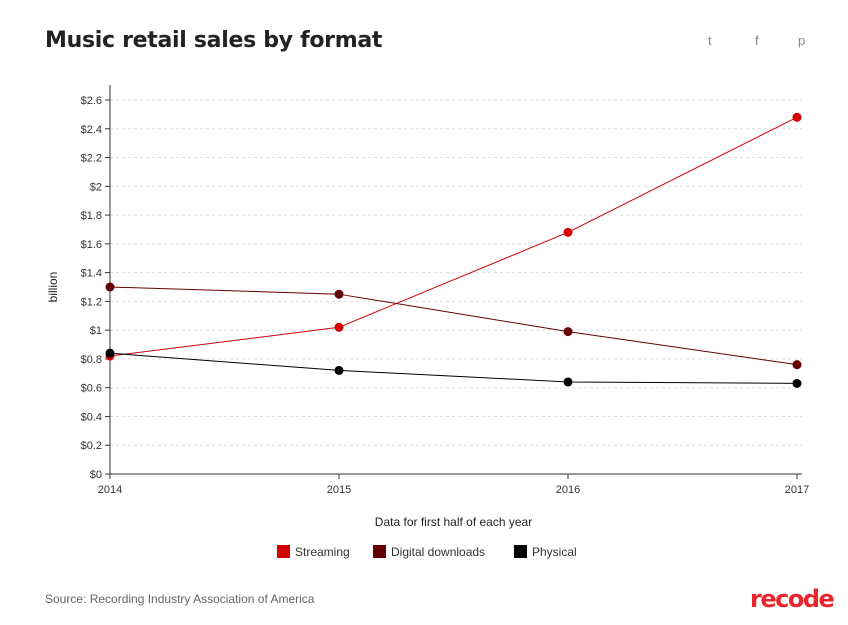  What do you see at coordinates (453, 522) in the screenshot?
I see `x-axis-label: Data for first half of each year` at bounding box center [453, 522].